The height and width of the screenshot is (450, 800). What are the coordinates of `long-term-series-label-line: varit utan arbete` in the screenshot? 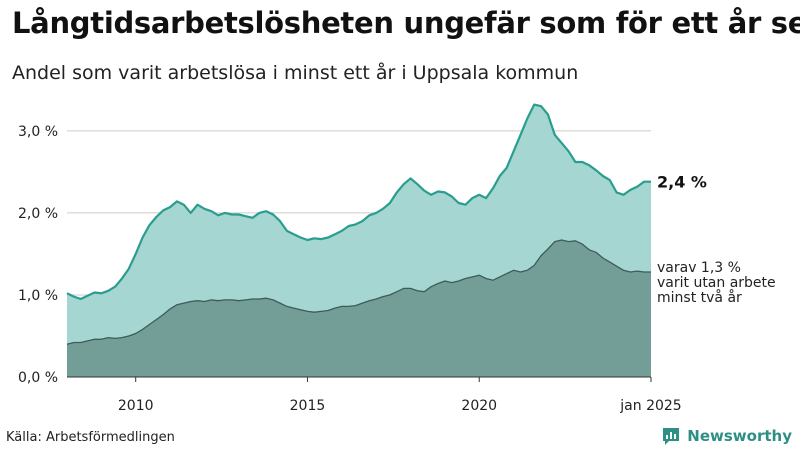 It's located at (716, 283).